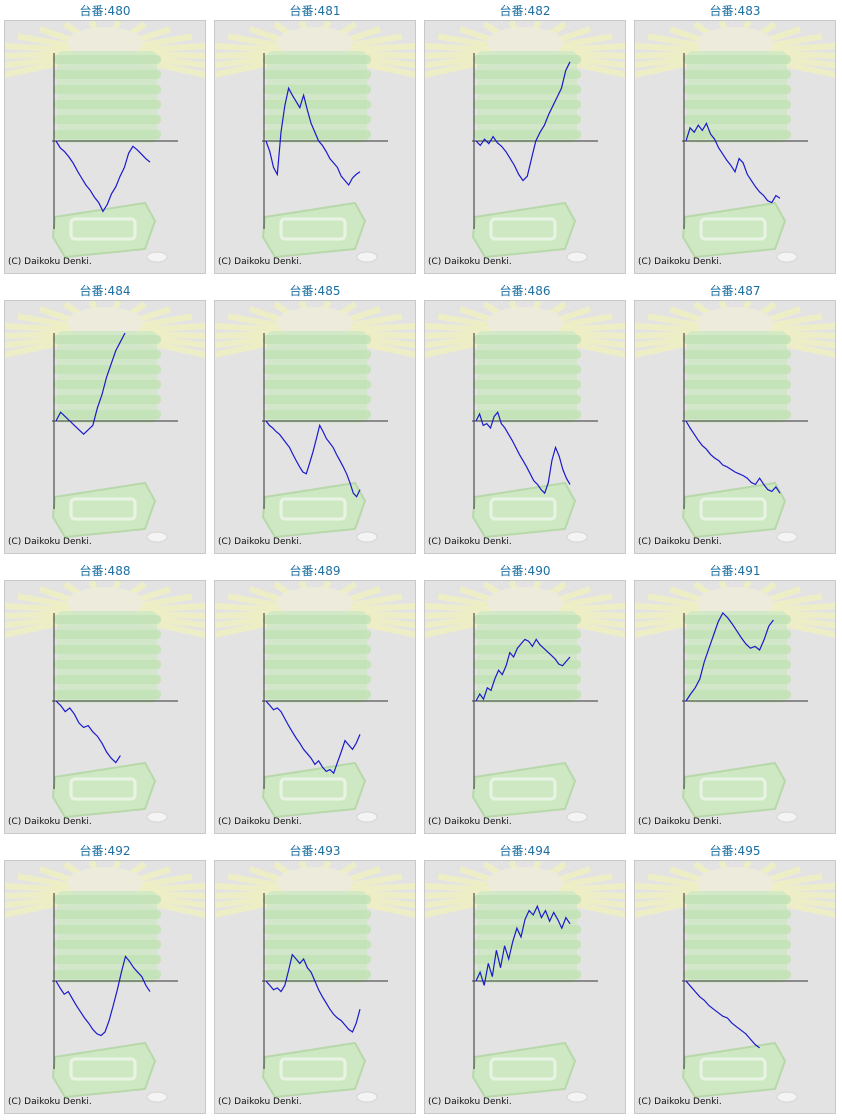  I want to click on chart-title: 台番:488, so click(105, 571).